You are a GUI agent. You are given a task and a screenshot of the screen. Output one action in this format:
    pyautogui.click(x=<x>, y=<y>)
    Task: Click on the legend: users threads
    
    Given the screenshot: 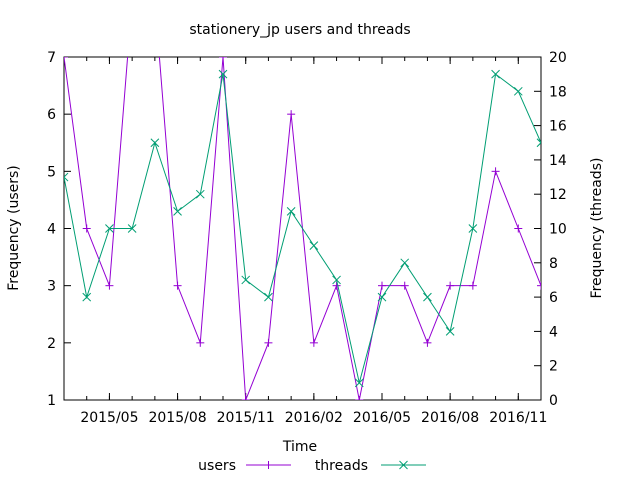 What is the action you would take?
    pyautogui.click(x=312, y=466)
    